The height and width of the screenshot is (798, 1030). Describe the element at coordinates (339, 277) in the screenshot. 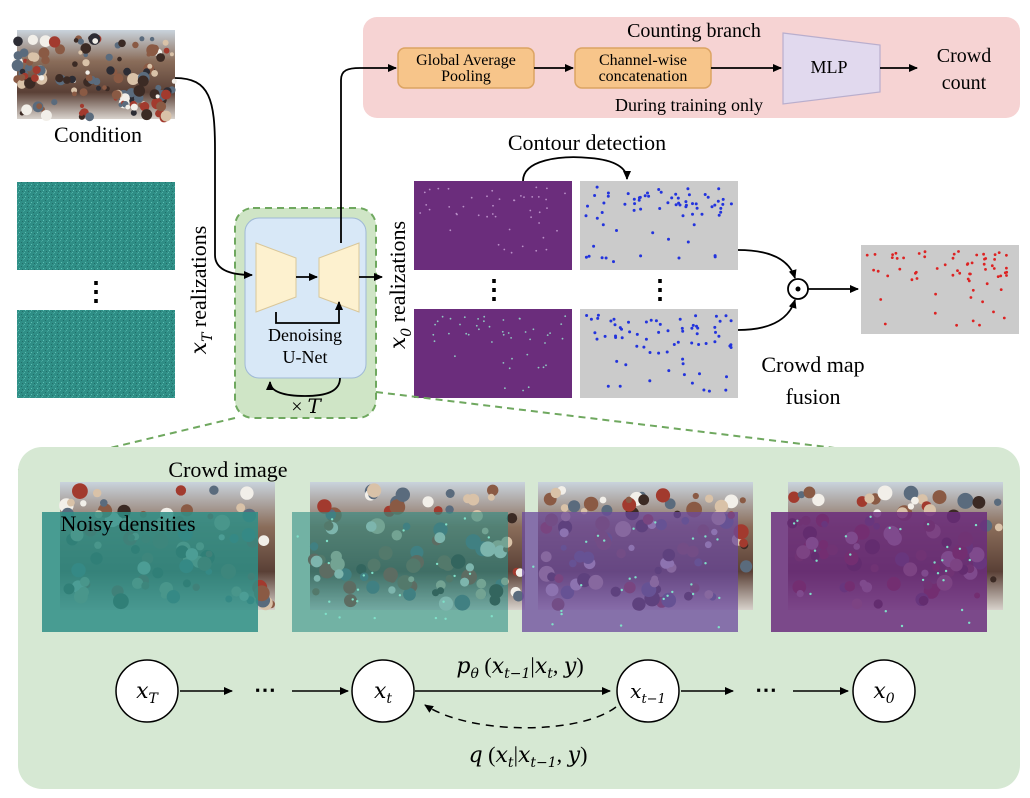

I see `unet-decoder` at that location.